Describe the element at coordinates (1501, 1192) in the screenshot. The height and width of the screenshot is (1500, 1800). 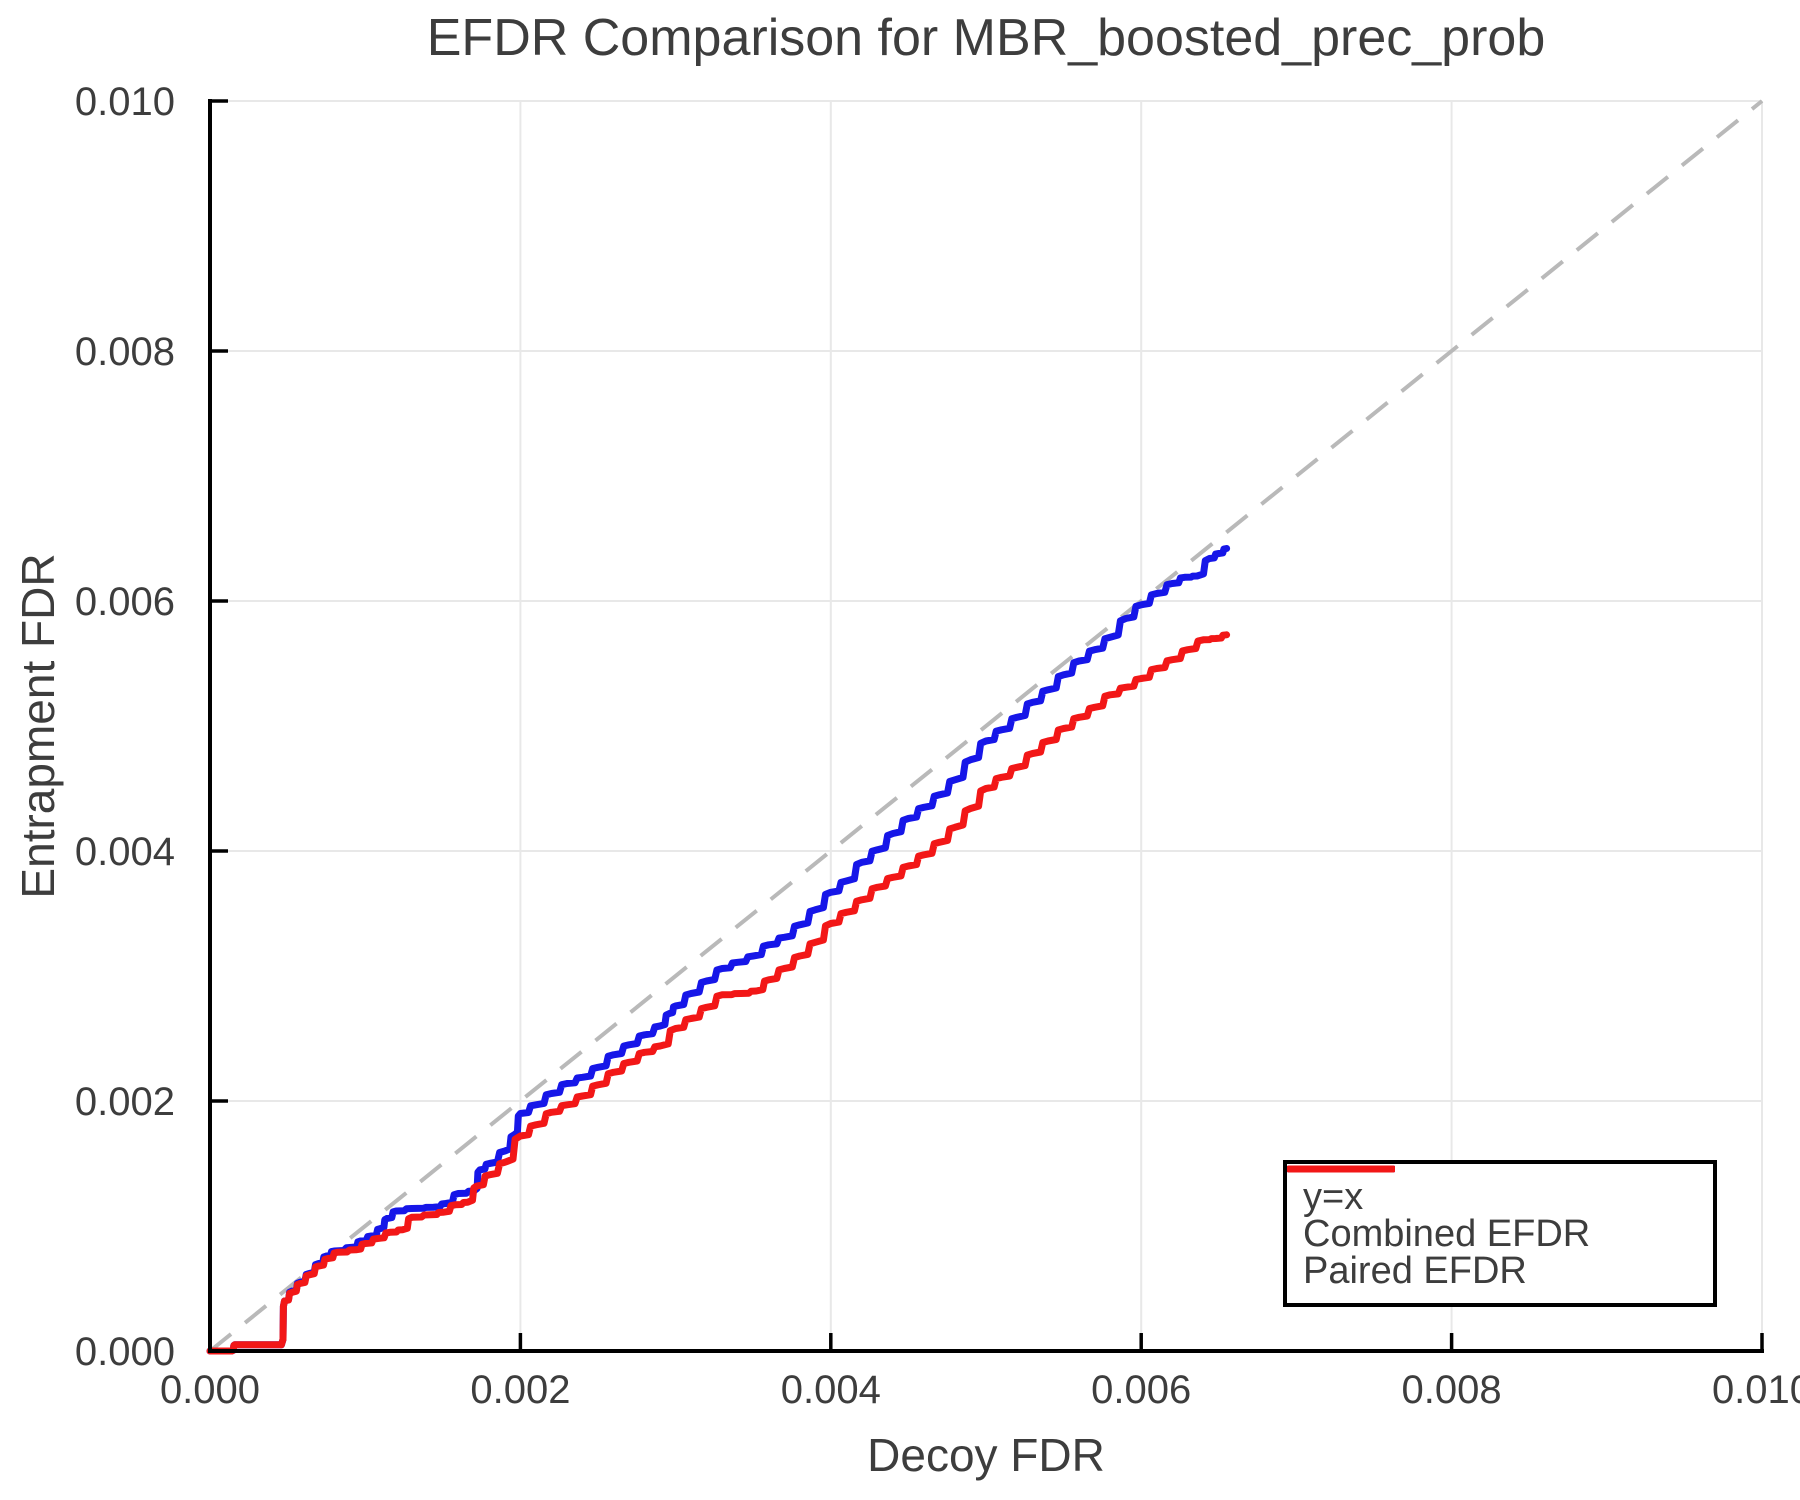
I see `legend-item-y-equals-x: y=x` at that location.